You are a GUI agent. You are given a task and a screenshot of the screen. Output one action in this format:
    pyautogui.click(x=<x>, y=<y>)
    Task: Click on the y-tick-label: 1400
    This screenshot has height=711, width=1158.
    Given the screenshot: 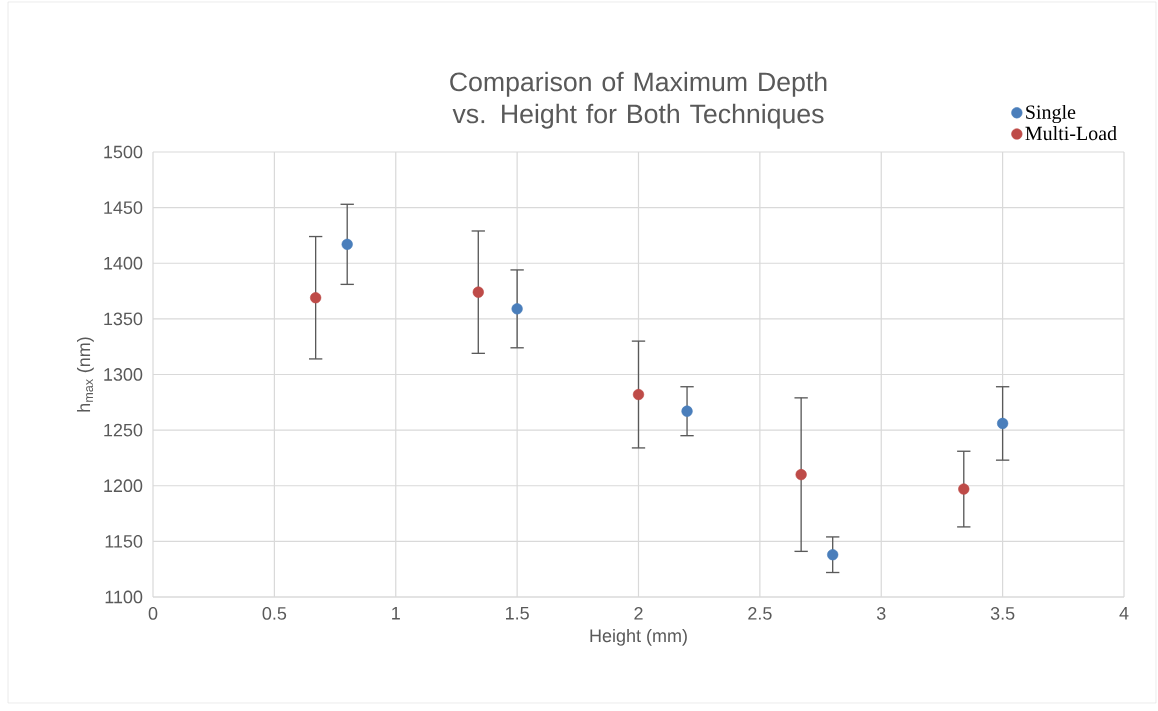 What is the action you would take?
    pyautogui.click(x=123, y=263)
    